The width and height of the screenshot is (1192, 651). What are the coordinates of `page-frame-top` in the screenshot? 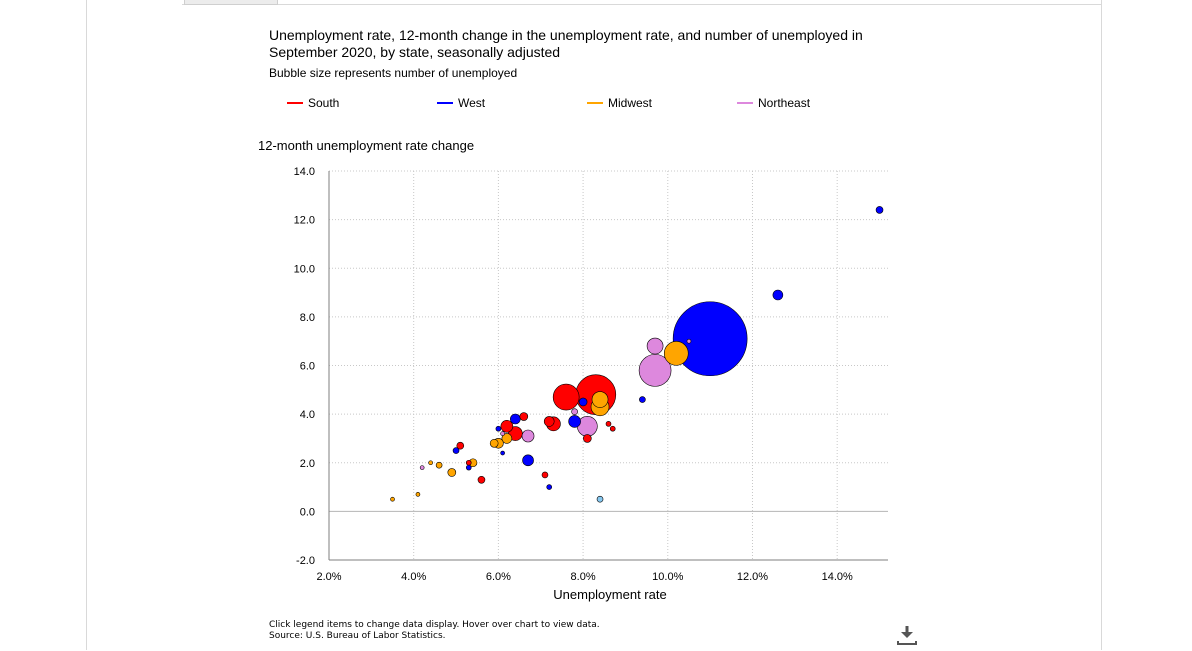 It's located at (642, 4).